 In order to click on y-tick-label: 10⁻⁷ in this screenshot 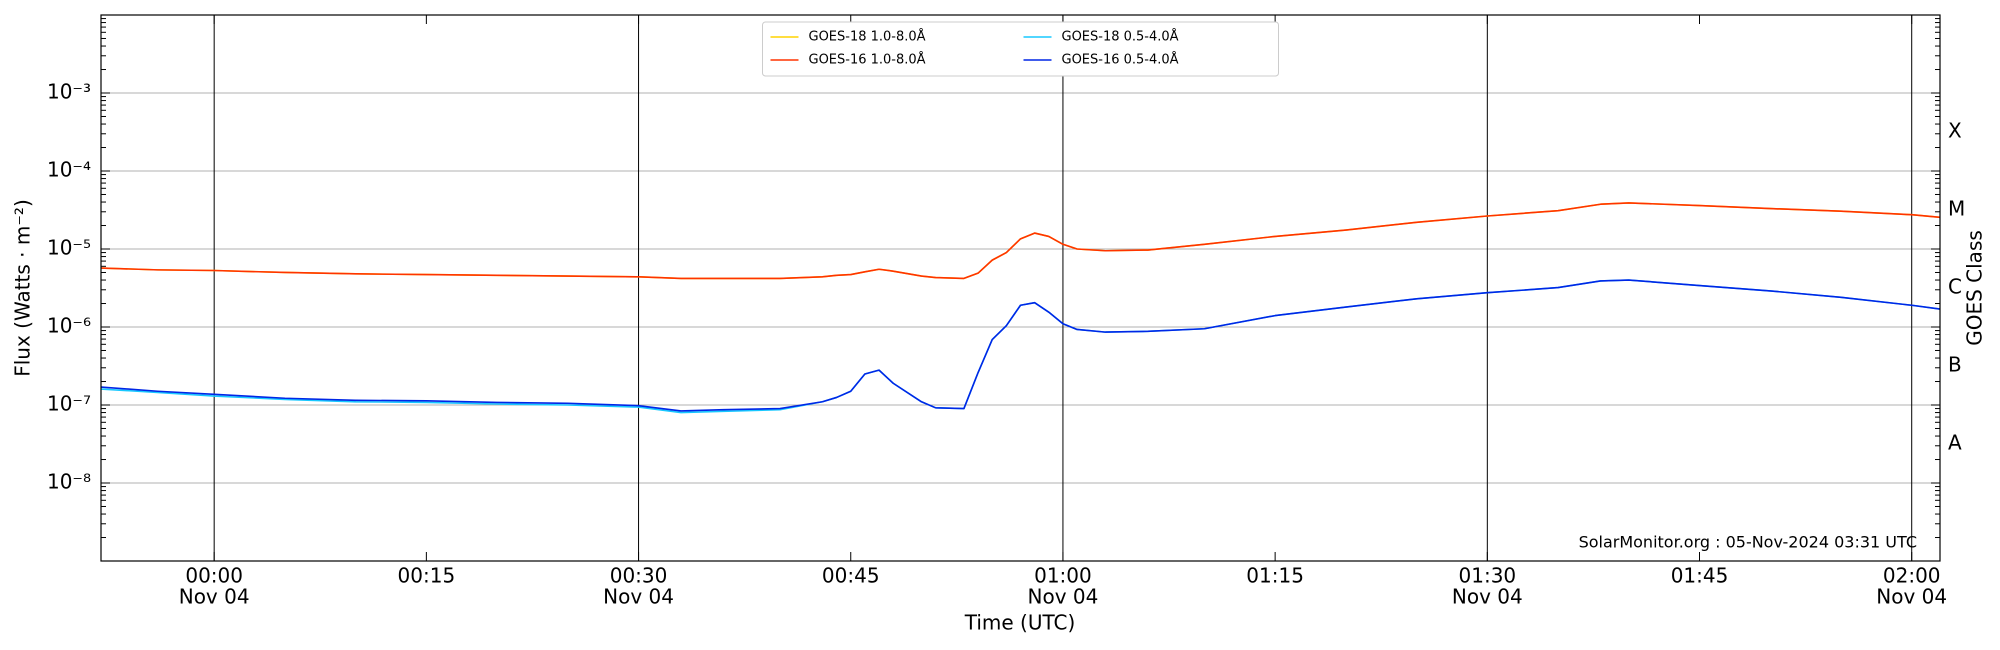, I will do `click(69, 404)`.